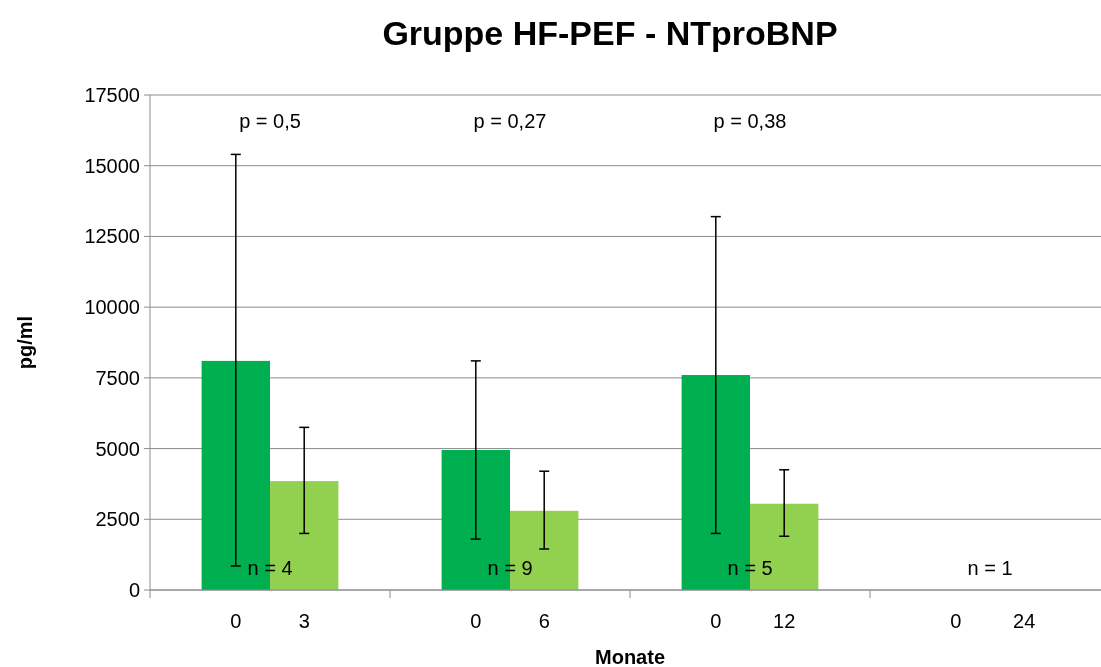 Image resolution: width=1101 pixels, height=667 pixels. What do you see at coordinates (510, 568) in the screenshot?
I see `annotation: n = 9` at bounding box center [510, 568].